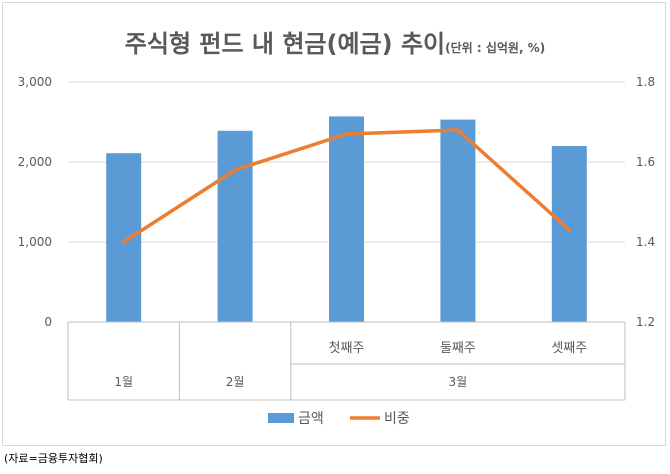 This screenshot has height=474, width=670. I want to click on y-left-tick-label: 1,000, so click(35, 242).